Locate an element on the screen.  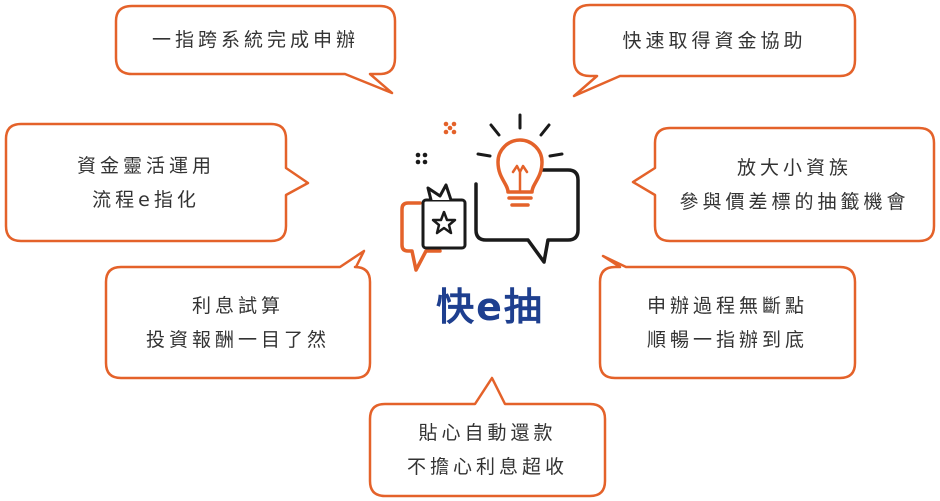
bubble-7-line-1: 貼心自動還款 is located at coordinates (487, 433).